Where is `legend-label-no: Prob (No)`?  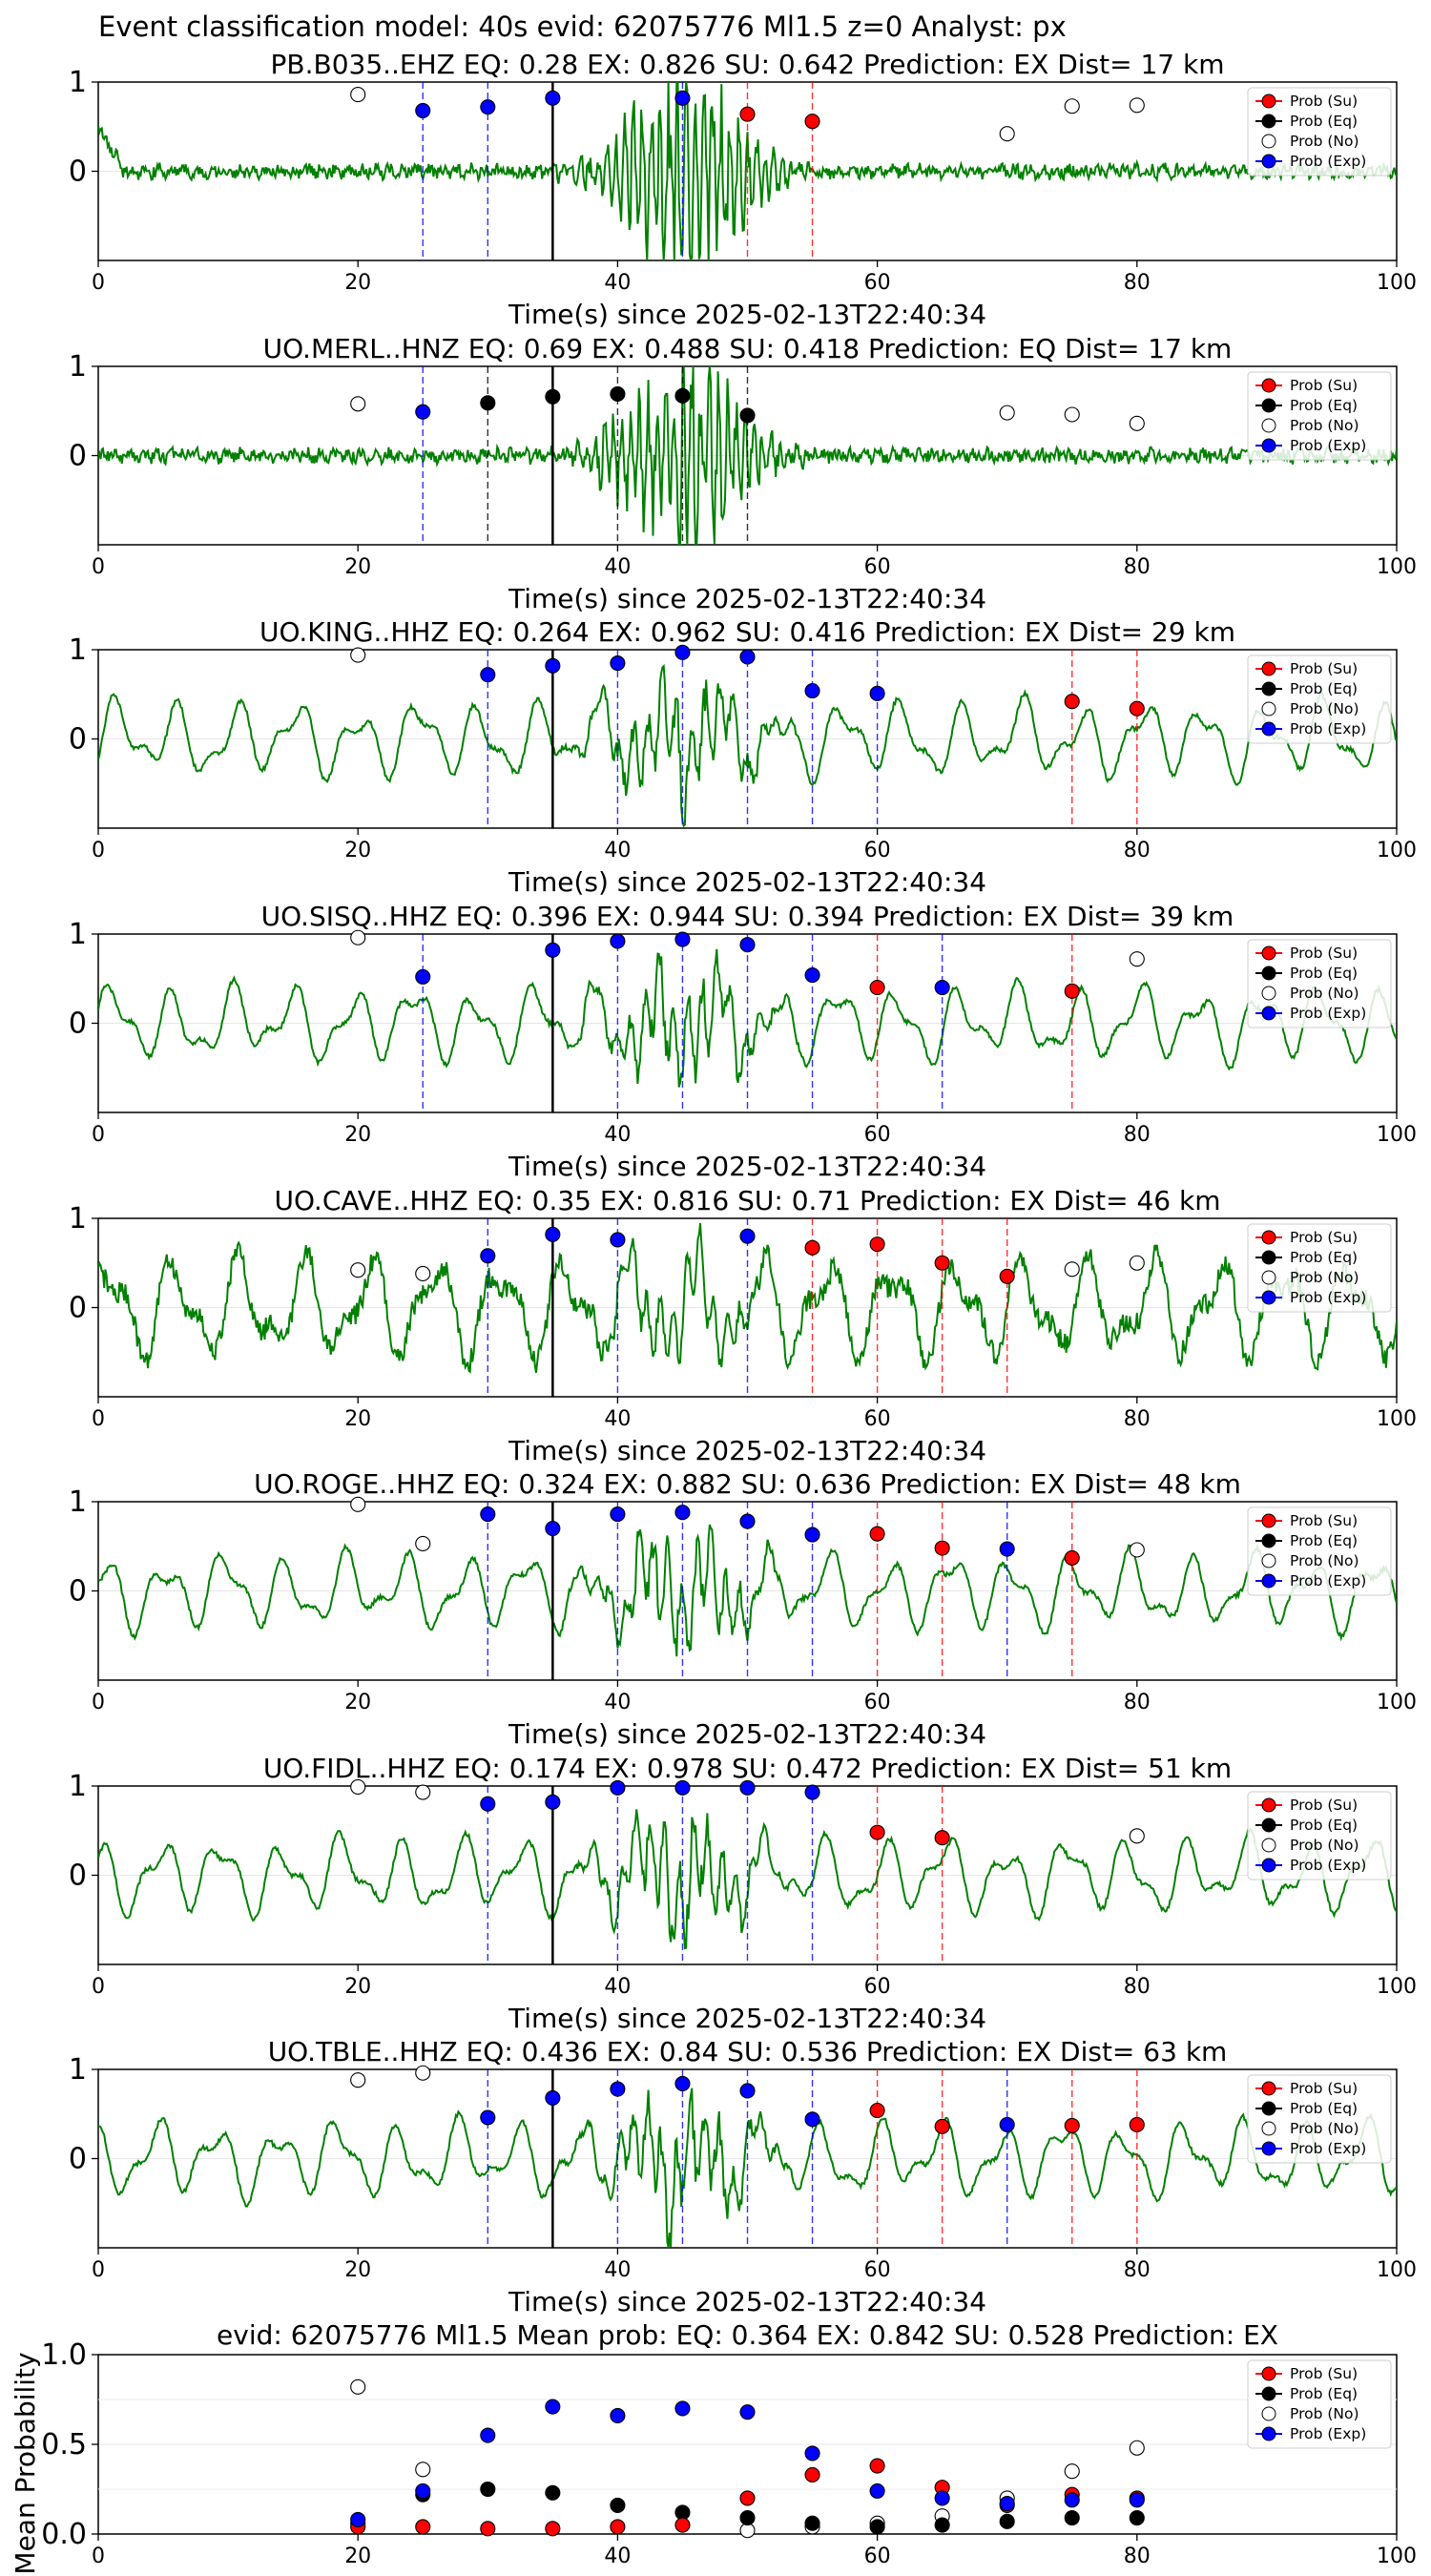
legend-label-no: Prob (No) is located at coordinates (1324, 1277).